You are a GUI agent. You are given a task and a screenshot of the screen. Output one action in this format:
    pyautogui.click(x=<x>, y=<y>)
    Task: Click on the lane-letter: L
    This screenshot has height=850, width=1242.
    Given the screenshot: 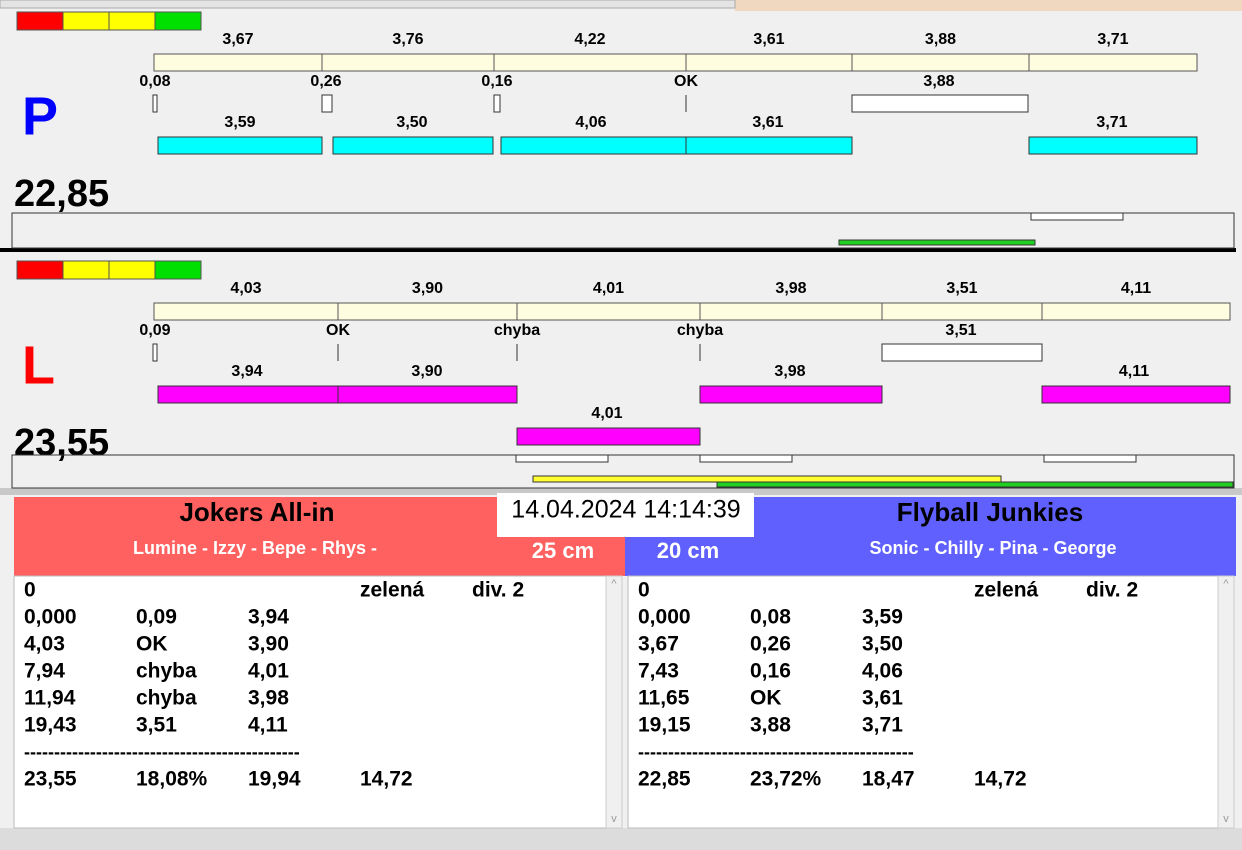 What is the action you would take?
    pyautogui.click(x=38, y=365)
    